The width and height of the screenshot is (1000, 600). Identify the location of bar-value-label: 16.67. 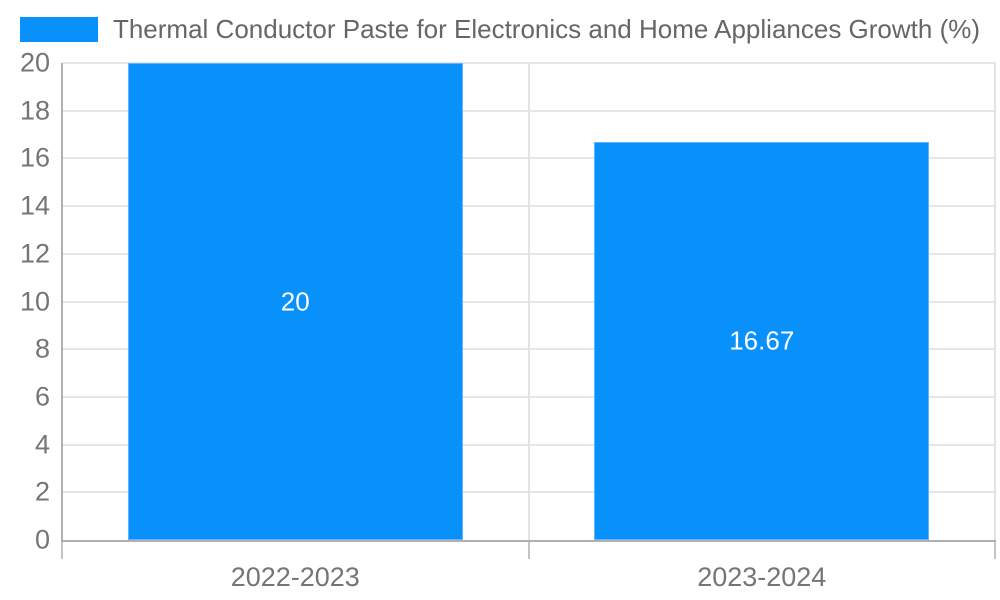
(762, 340).